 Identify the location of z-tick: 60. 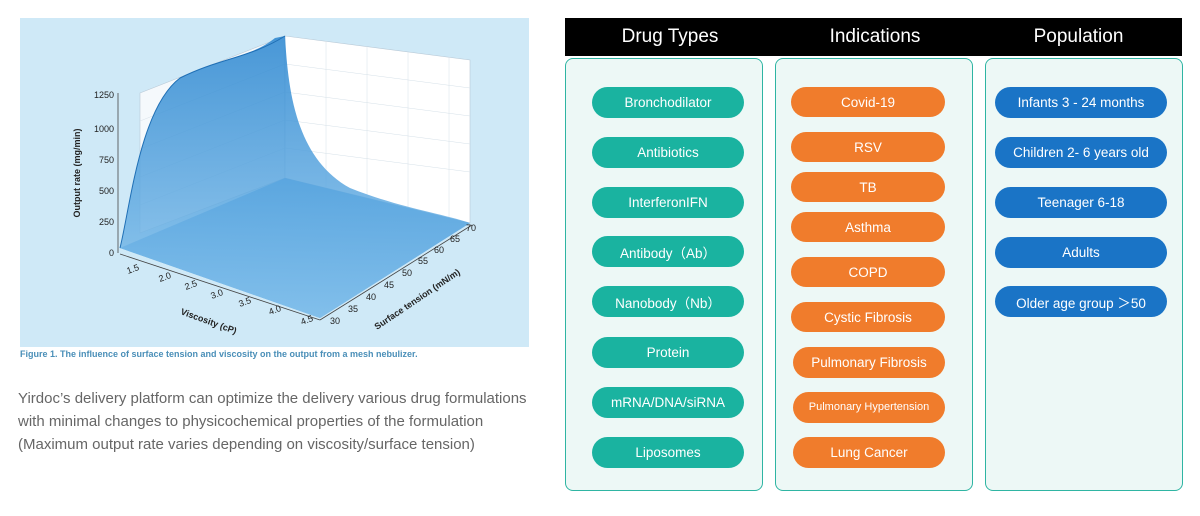
(439, 250).